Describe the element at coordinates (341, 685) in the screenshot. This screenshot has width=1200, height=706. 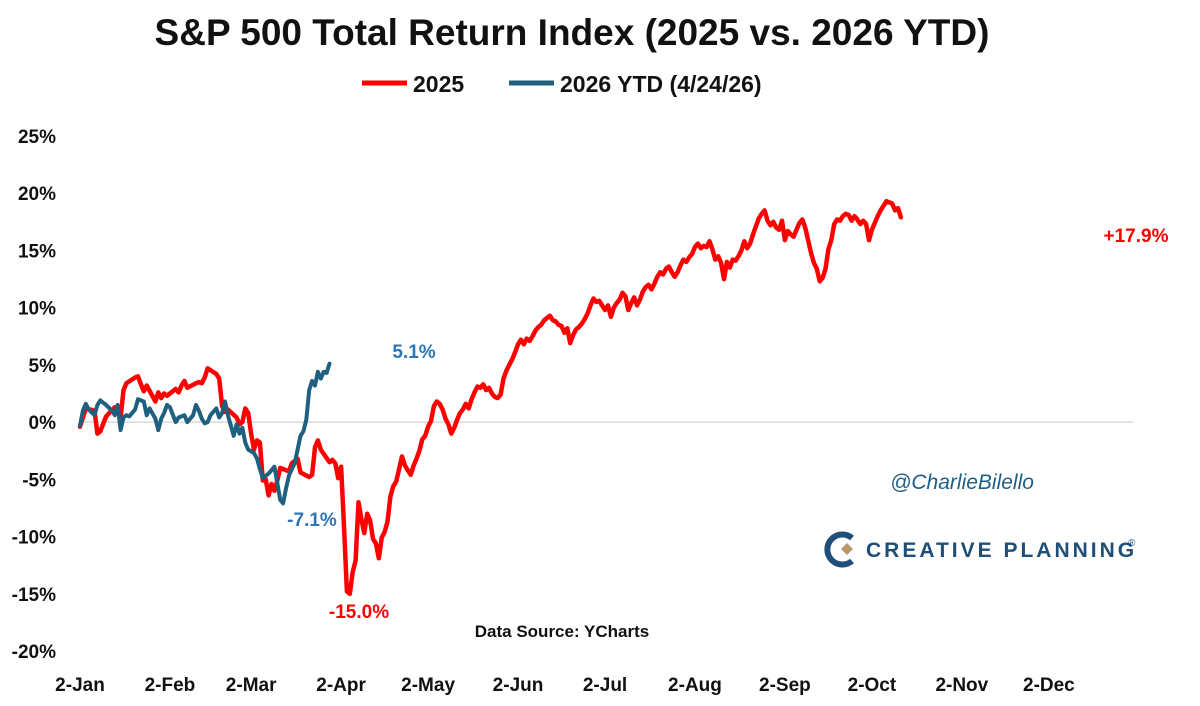
I see `x-tick-label: 2-Apr` at that location.